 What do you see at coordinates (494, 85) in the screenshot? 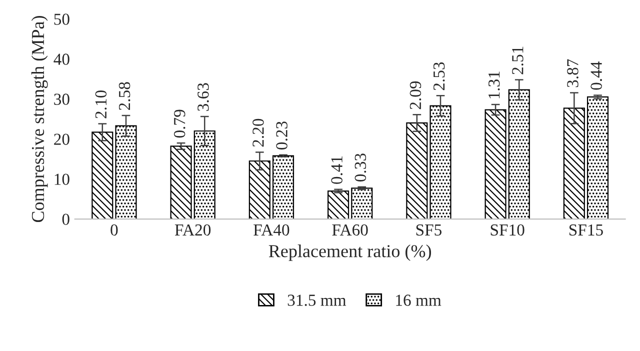
I see `annotation: 1.31` at bounding box center [494, 85].